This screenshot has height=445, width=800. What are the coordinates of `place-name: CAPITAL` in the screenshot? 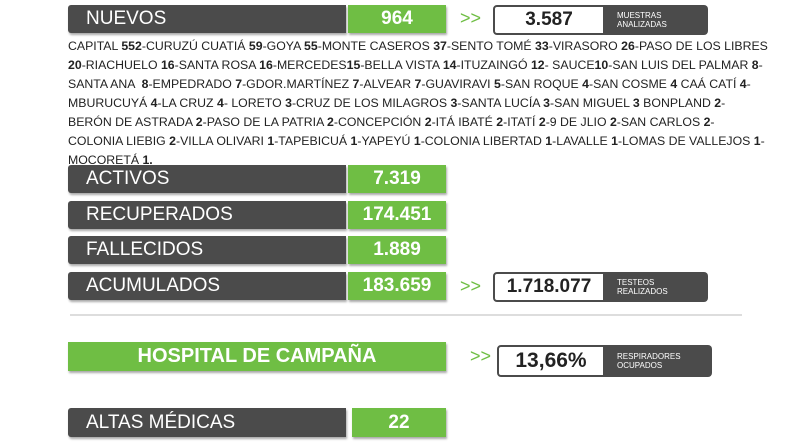 It's located at (95, 46).